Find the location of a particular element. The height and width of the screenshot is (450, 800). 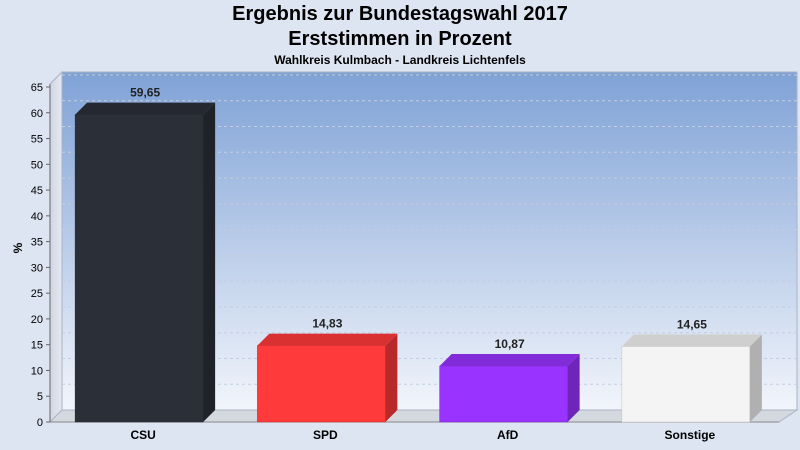

chart-title-line2: Erststimmen in Prozent is located at coordinates (400, 39).